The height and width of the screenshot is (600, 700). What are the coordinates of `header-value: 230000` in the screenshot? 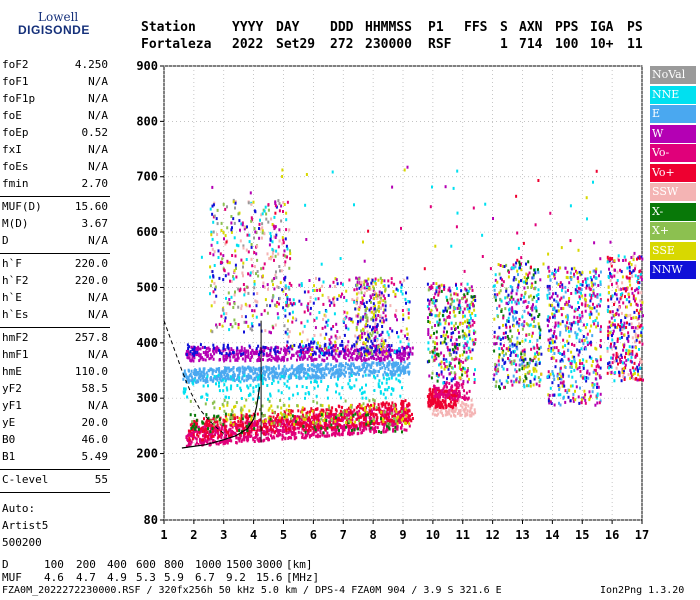 It's located at (388, 44).